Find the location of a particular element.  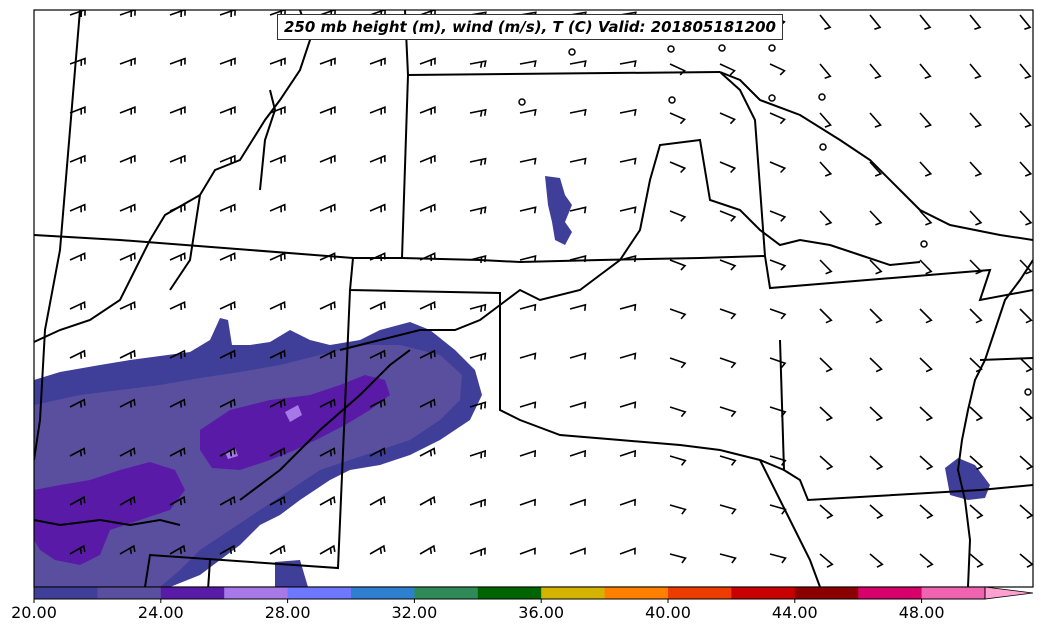

colorbar-tick-label: 24.00 is located at coordinates (160, 612).